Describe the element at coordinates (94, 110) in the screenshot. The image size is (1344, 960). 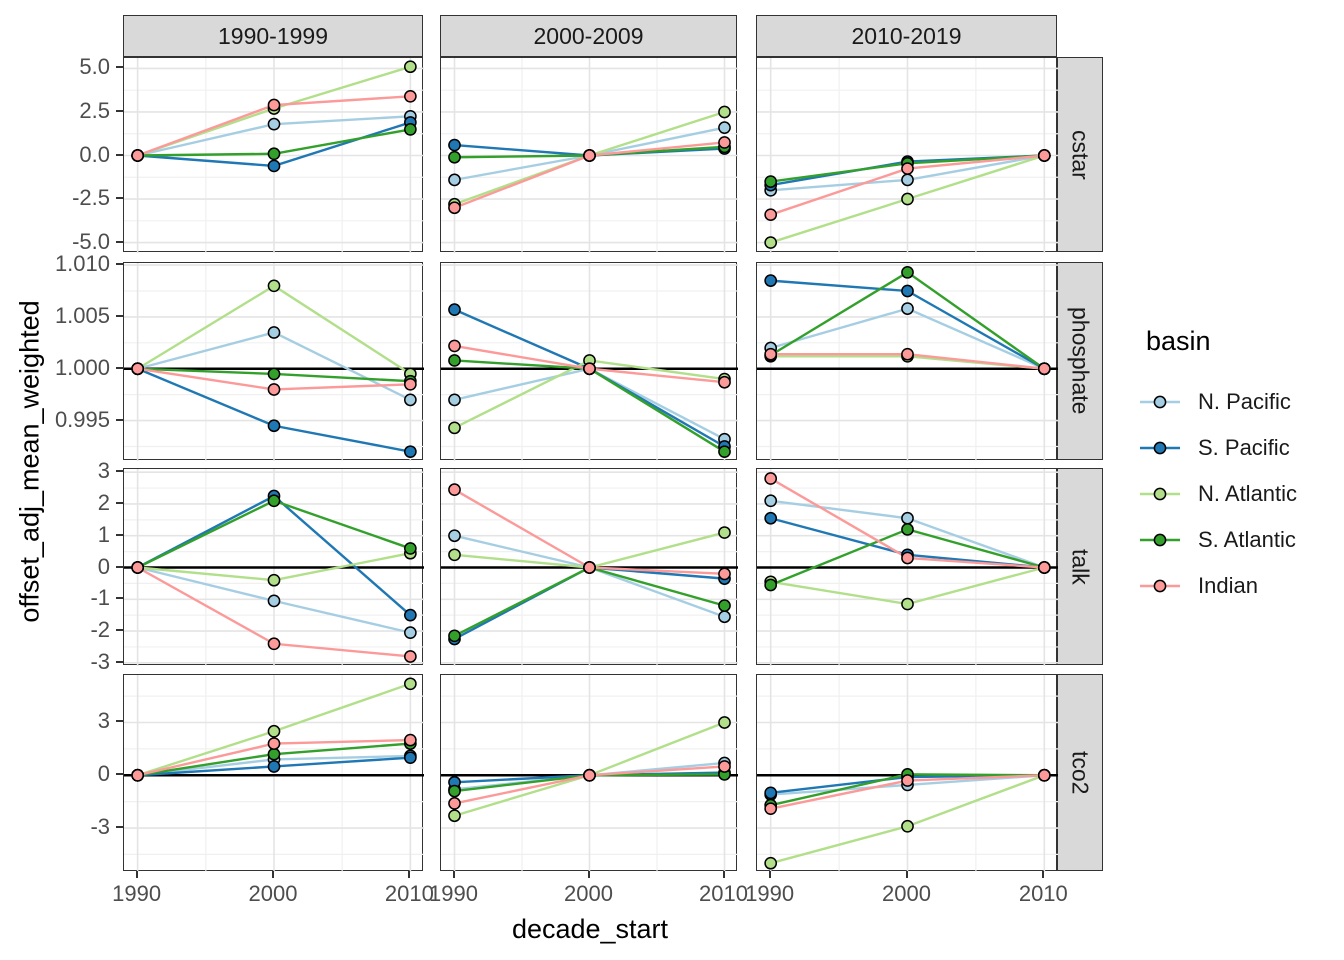
I see `y-axis-tick-label: 2.5` at that location.